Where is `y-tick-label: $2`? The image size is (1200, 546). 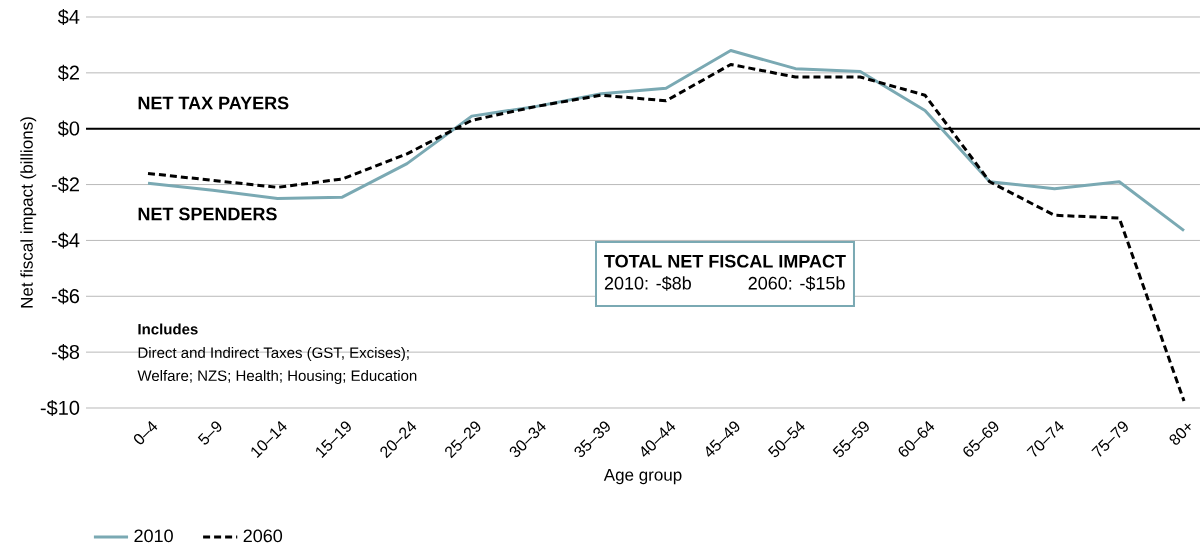
y-tick-label: $2 is located at coordinates (68, 72).